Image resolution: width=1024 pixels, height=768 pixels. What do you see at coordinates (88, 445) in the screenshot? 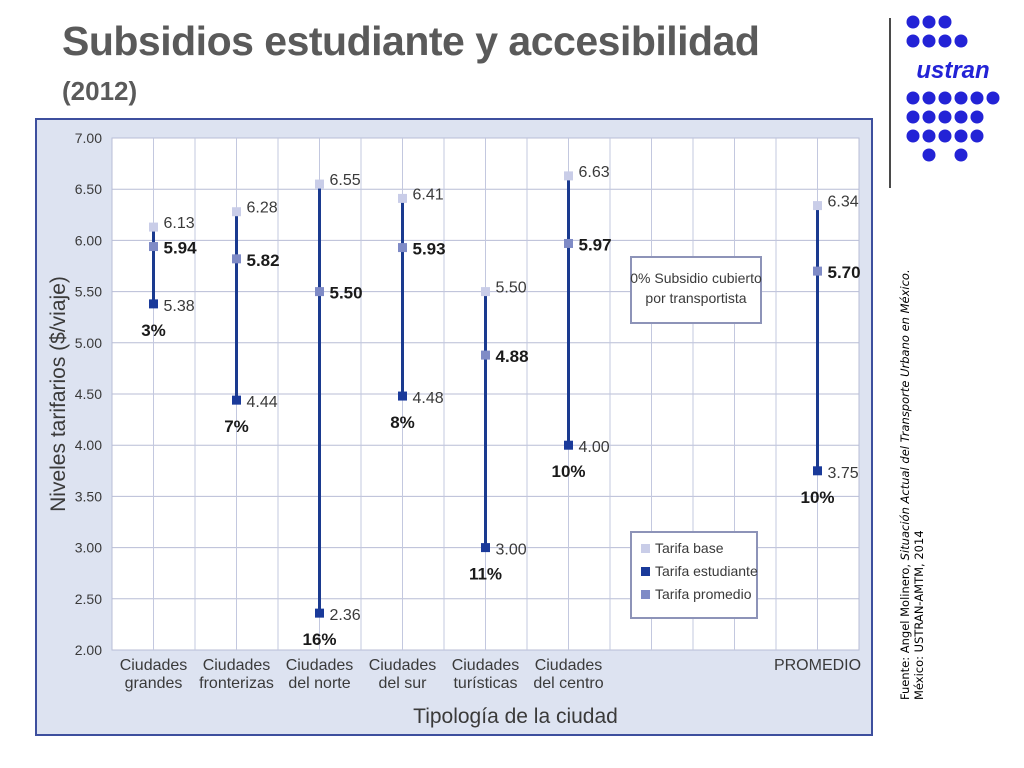
I see `y-tick-label: 4.00` at bounding box center [88, 445].